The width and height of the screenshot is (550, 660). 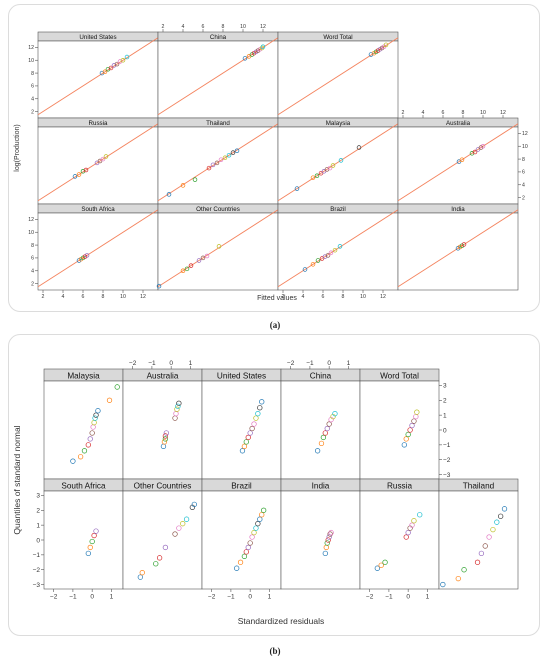 I want to click on panel-brazil-a, so click(x=338, y=251).